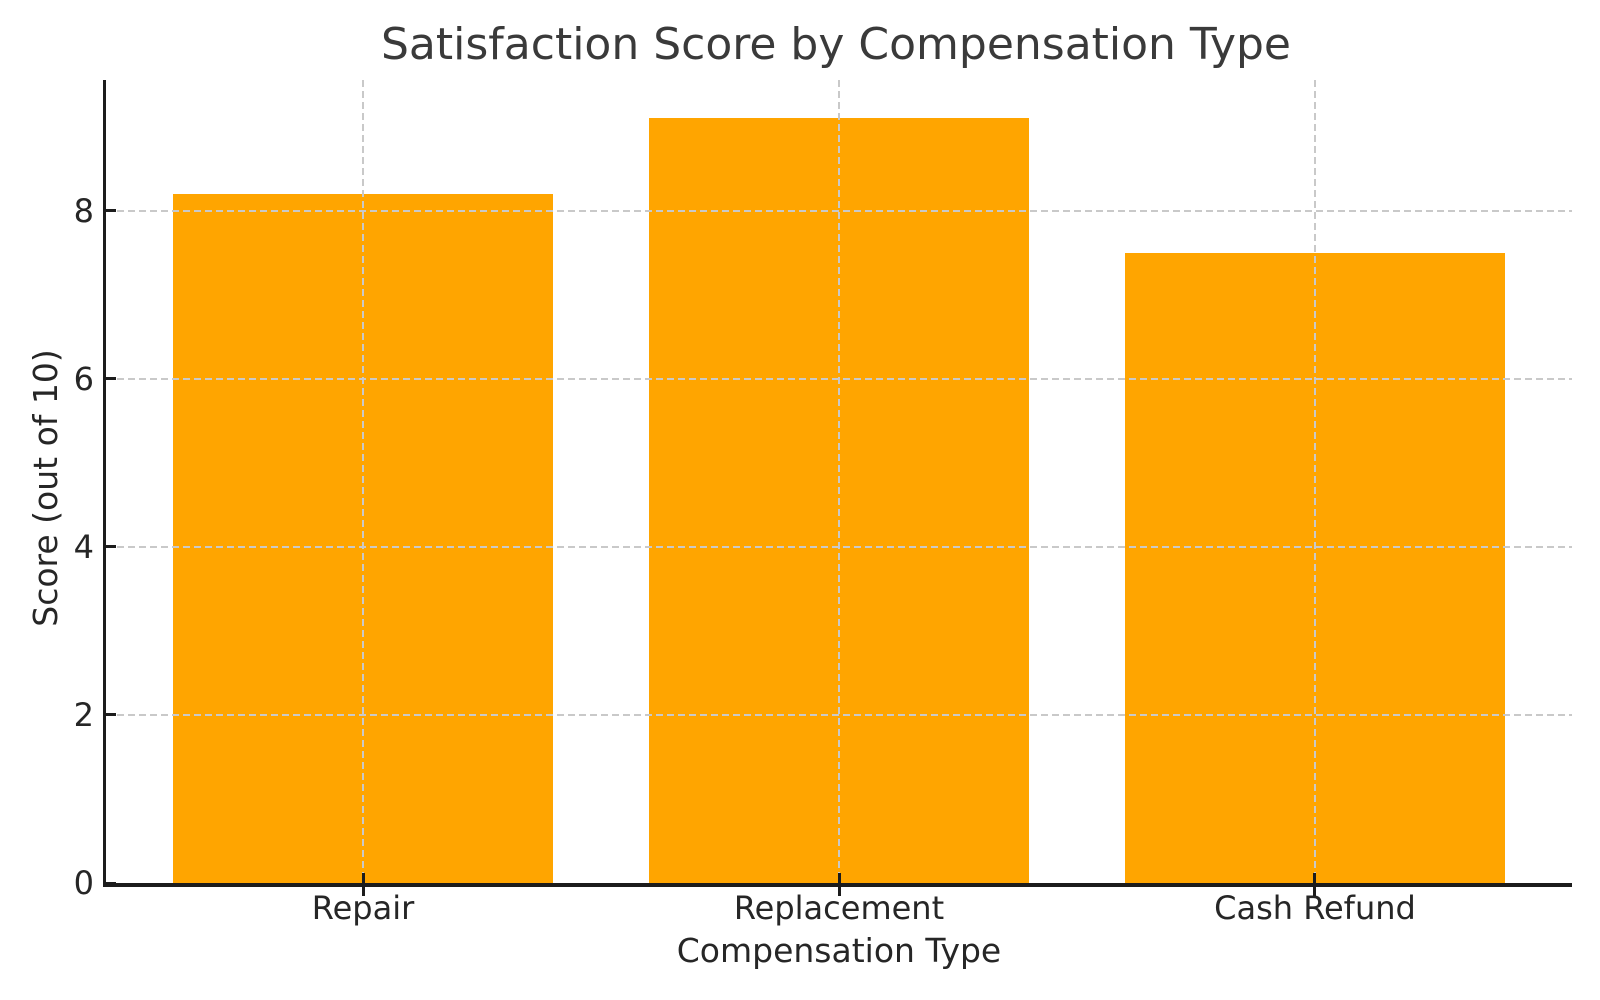  I want to click on chart-title: Satisfaction Score by Compensation Type, so click(836, 44).